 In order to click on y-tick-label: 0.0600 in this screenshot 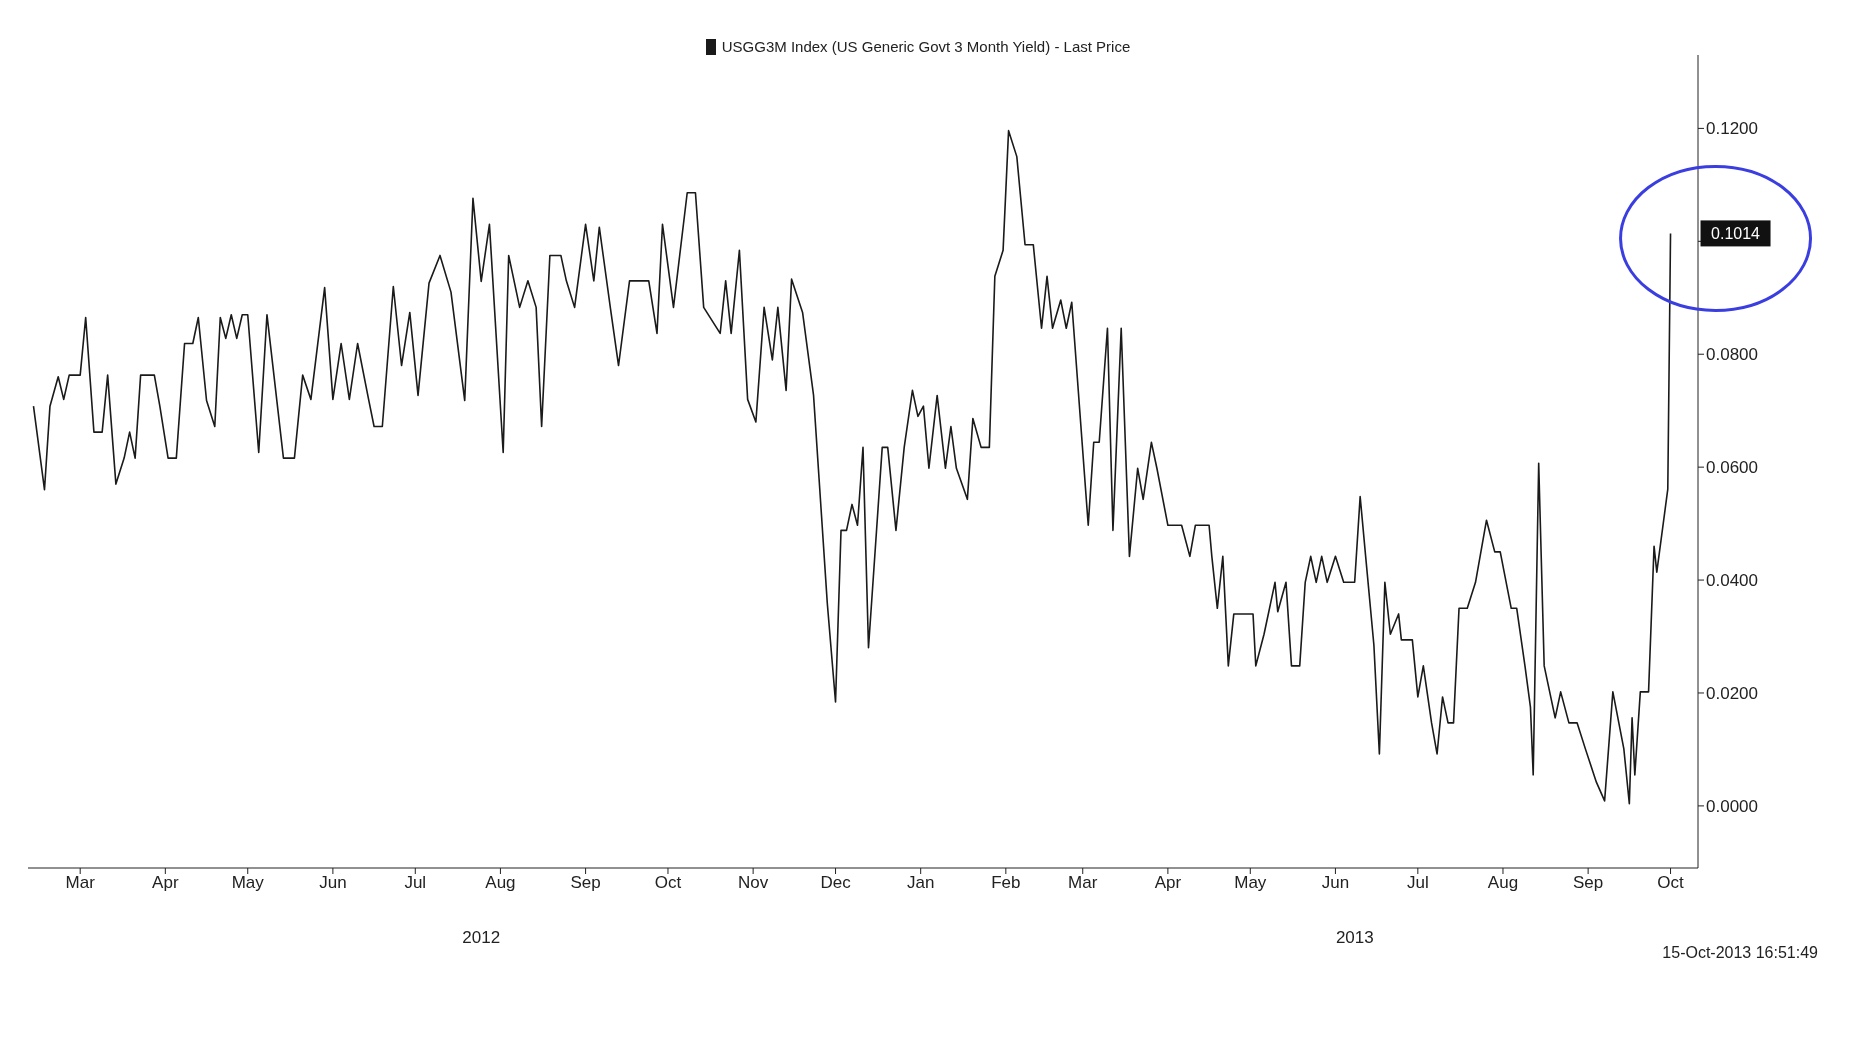, I will do `click(1732, 468)`.